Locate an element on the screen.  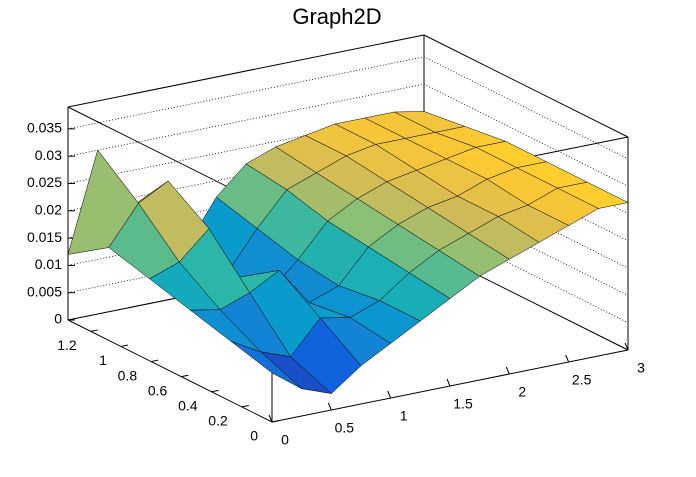
chart-title: Graph2D is located at coordinates (336, 16).